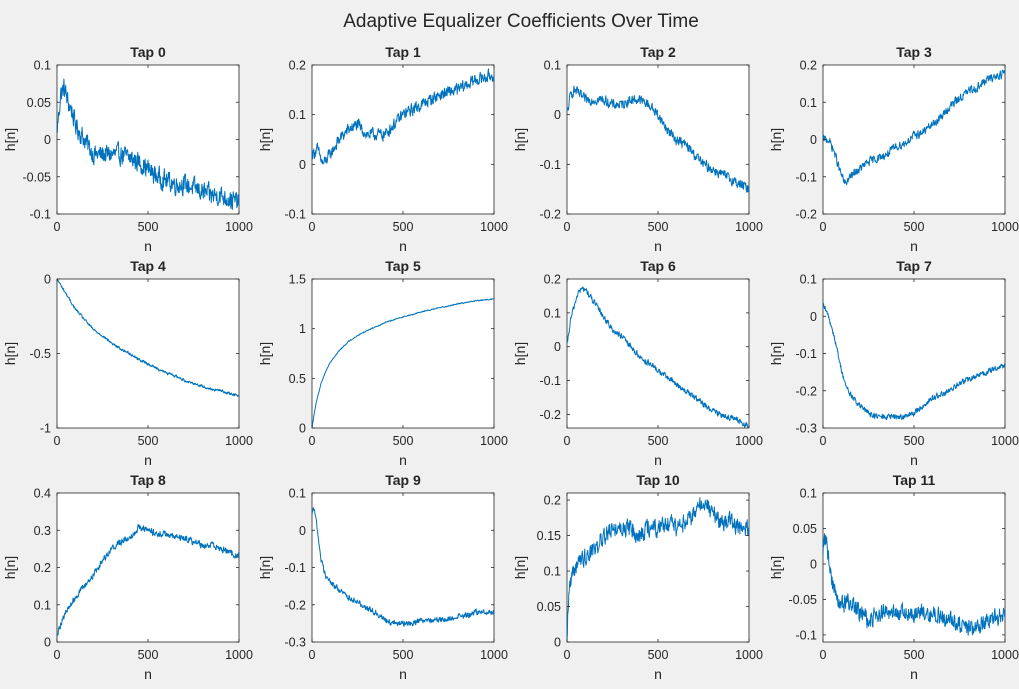 This screenshot has width=1019, height=689. Describe the element at coordinates (42, 494) in the screenshot. I see `y-tick-label: 0.4` at that location.